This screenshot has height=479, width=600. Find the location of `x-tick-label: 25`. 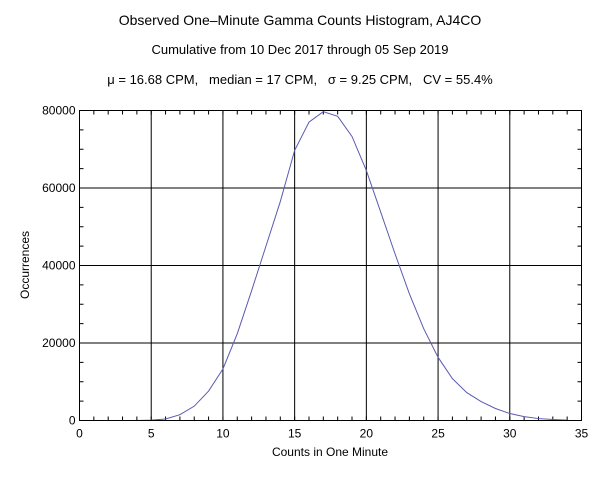

x-tick-label: 25 is located at coordinates (438, 434).